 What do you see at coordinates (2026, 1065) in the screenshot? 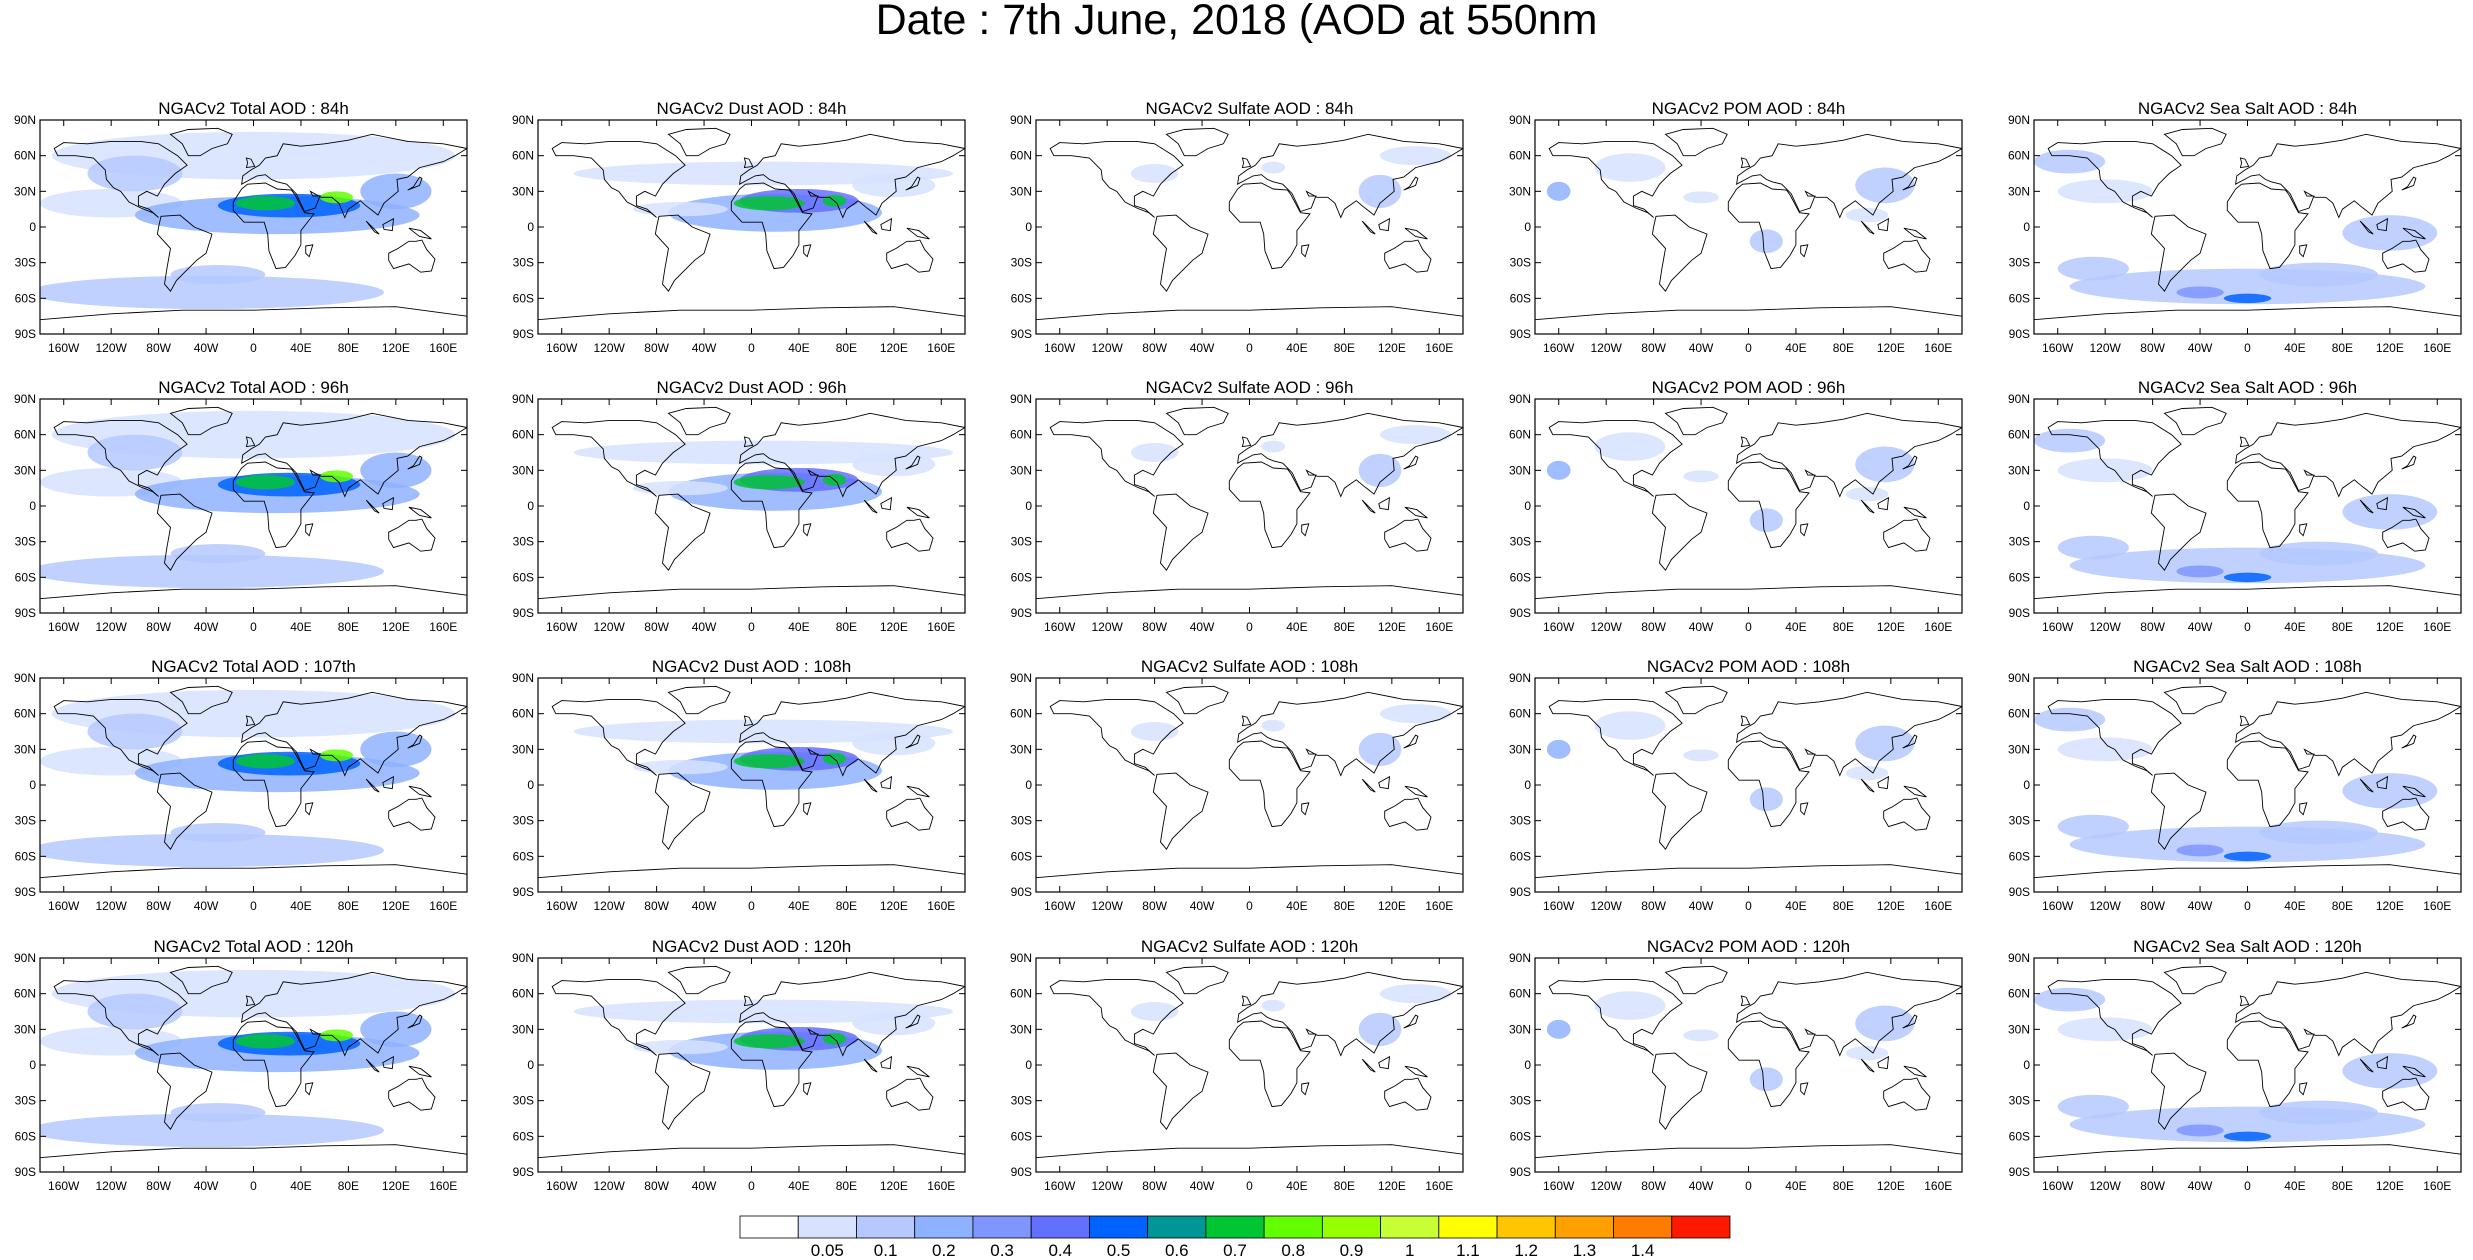
I see `lat-tick-label: 0` at bounding box center [2026, 1065].